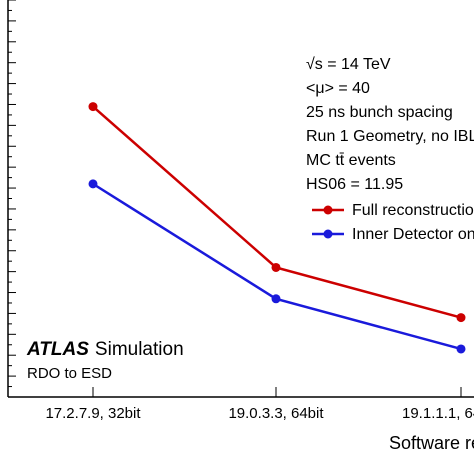 This screenshot has height=474, width=474. What do you see at coordinates (57, 349) in the screenshot?
I see `atlas-label-bold: ATLAS` at bounding box center [57, 349].